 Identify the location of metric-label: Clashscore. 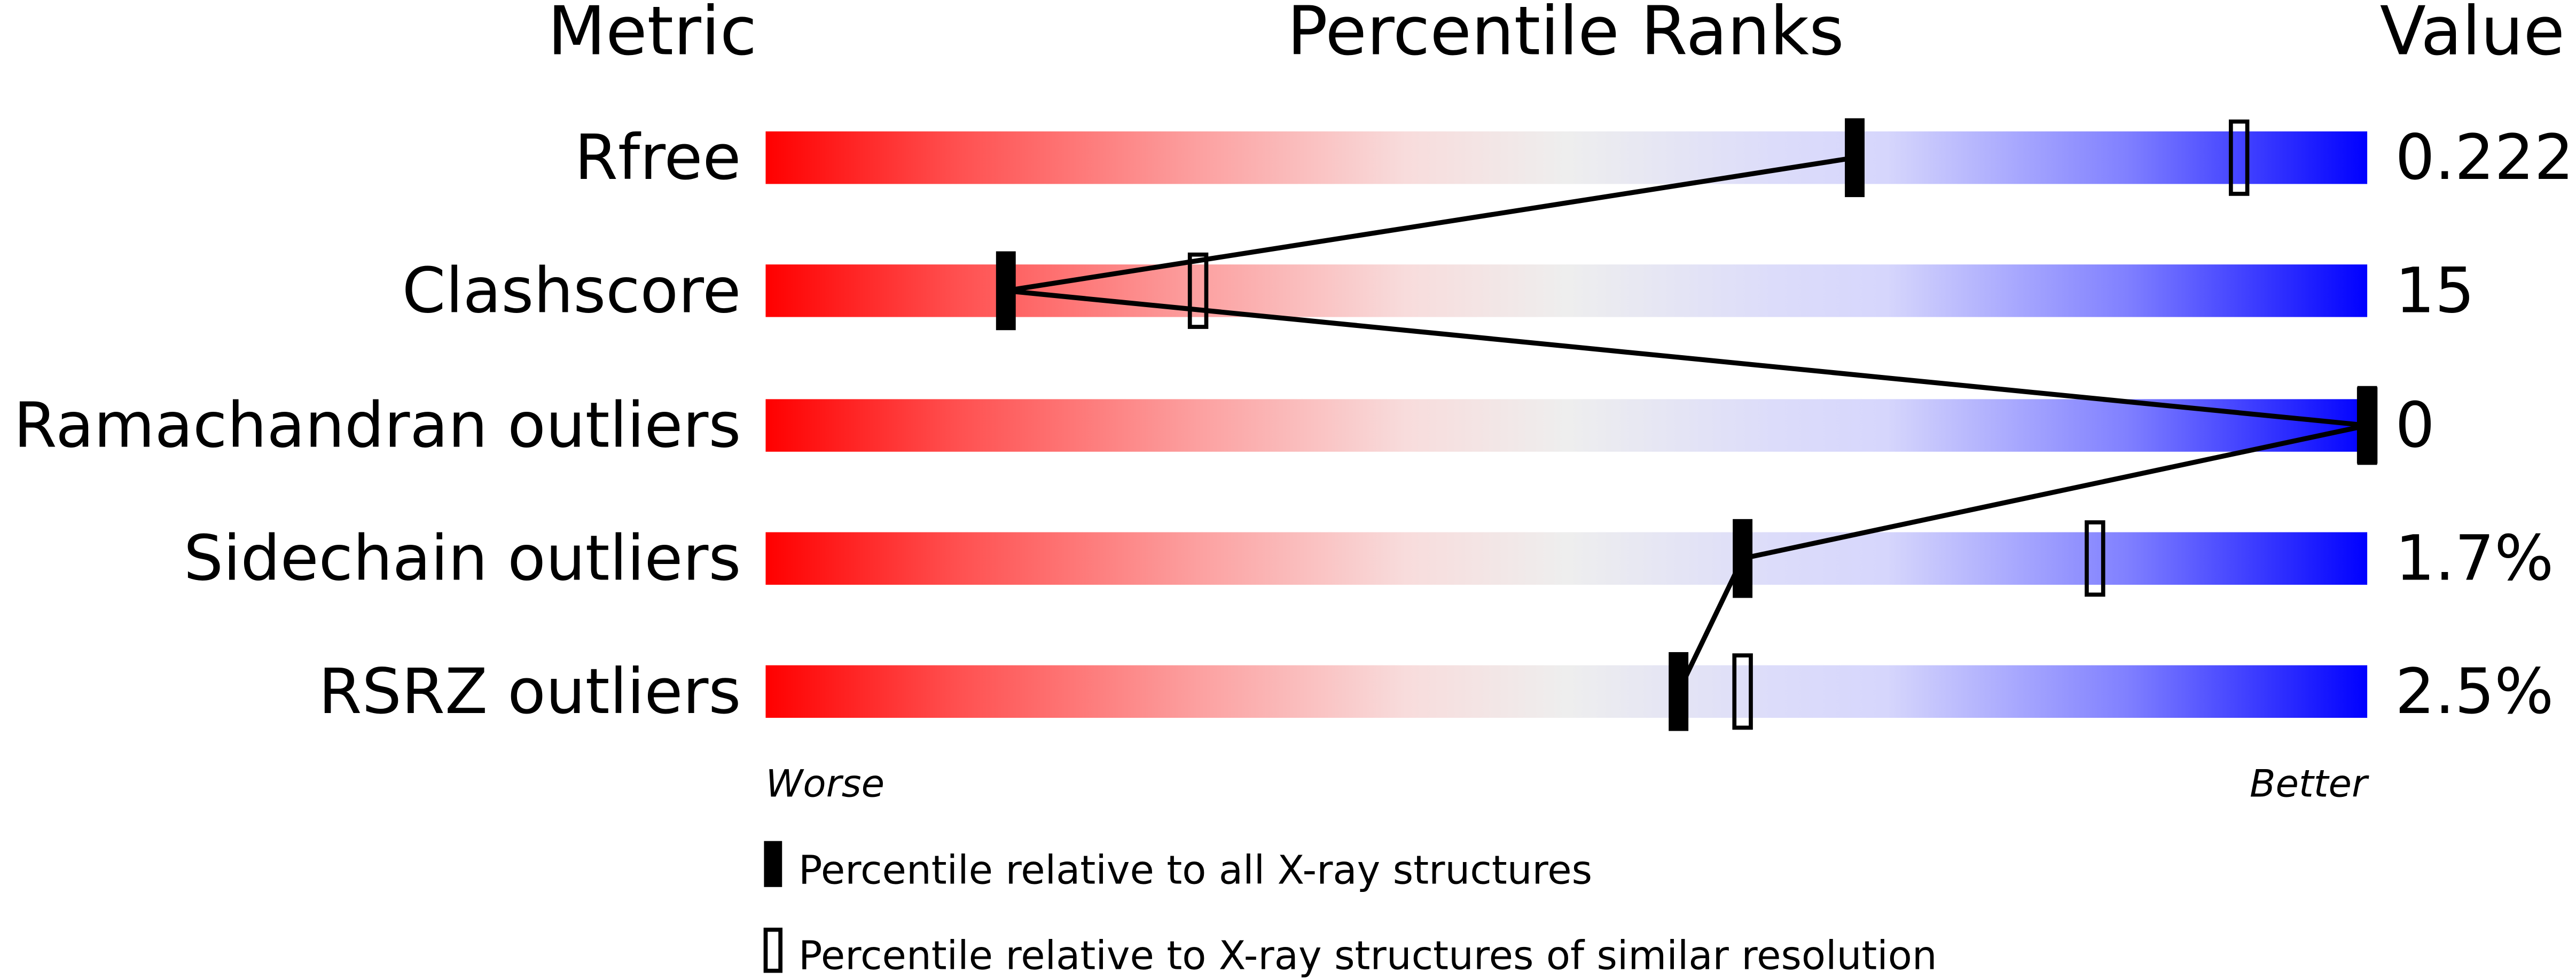
(571, 290).